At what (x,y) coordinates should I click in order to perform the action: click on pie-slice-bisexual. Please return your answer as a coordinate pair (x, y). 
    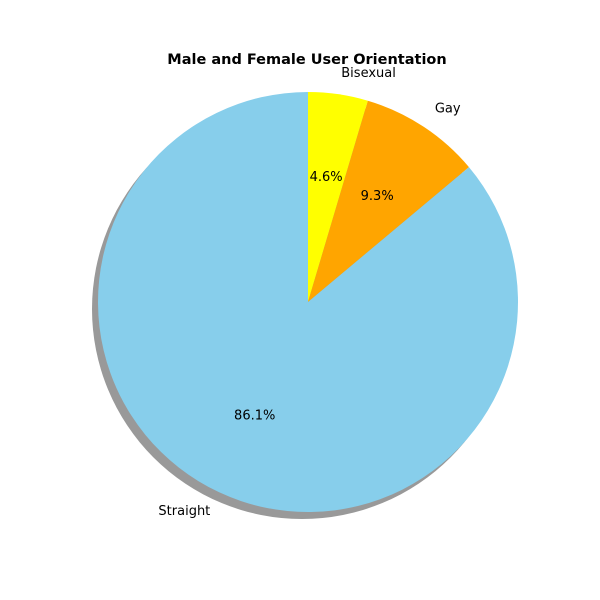
    Looking at the image, I should click on (338, 197).